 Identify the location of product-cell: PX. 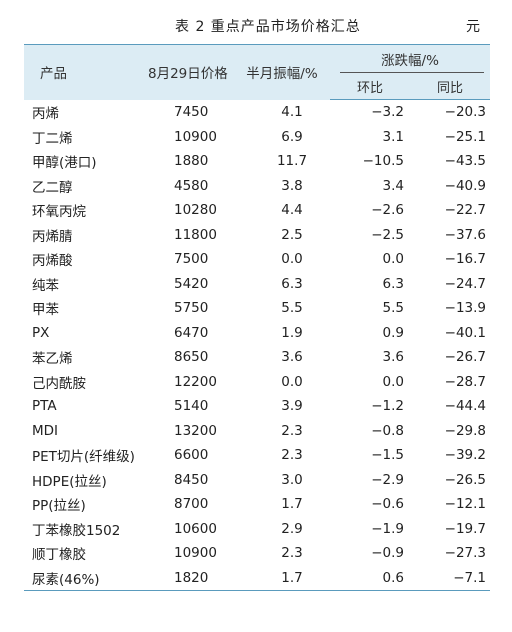
(41, 332).